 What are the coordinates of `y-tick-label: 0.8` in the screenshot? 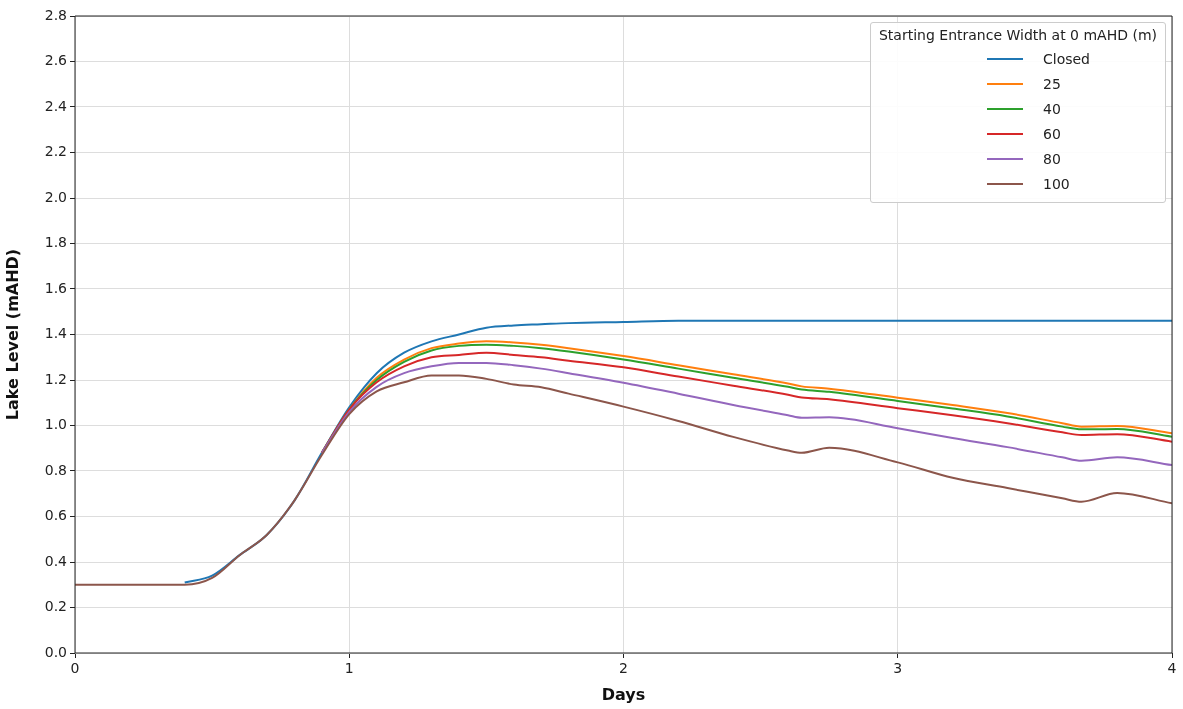 It's located at (55, 469).